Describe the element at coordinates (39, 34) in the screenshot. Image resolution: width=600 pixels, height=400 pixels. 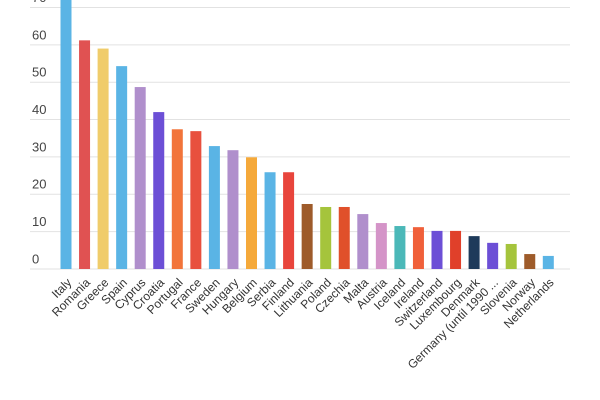
I see `y-tick-label: 60` at that location.